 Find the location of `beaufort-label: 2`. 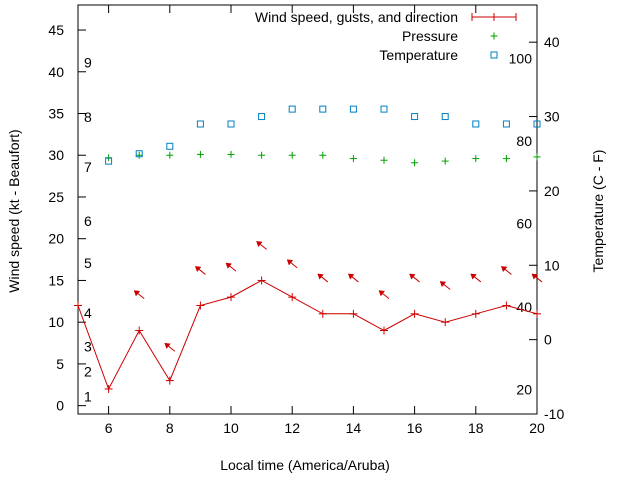

beaufort-label: 2 is located at coordinates (88, 371).